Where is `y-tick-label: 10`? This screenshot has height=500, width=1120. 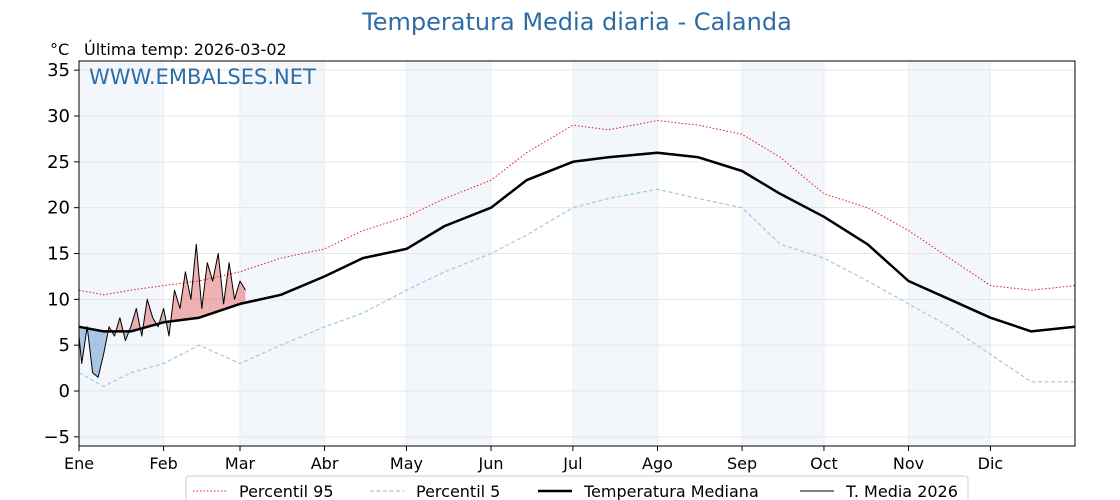
y-tick-label: 10 is located at coordinates (58, 299).